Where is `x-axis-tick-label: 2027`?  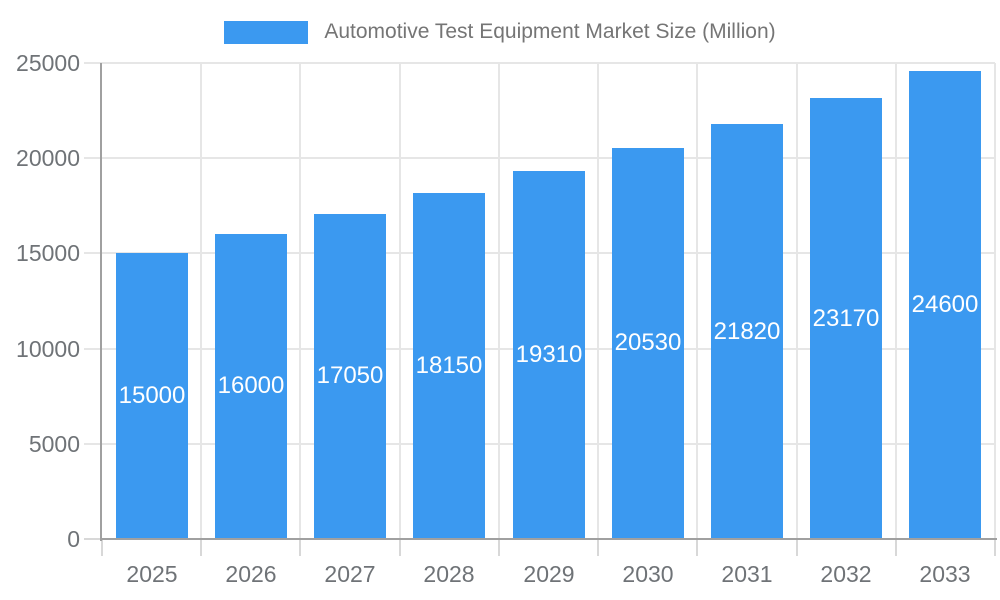 x-axis-tick-label: 2027 is located at coordinates (350, 574).